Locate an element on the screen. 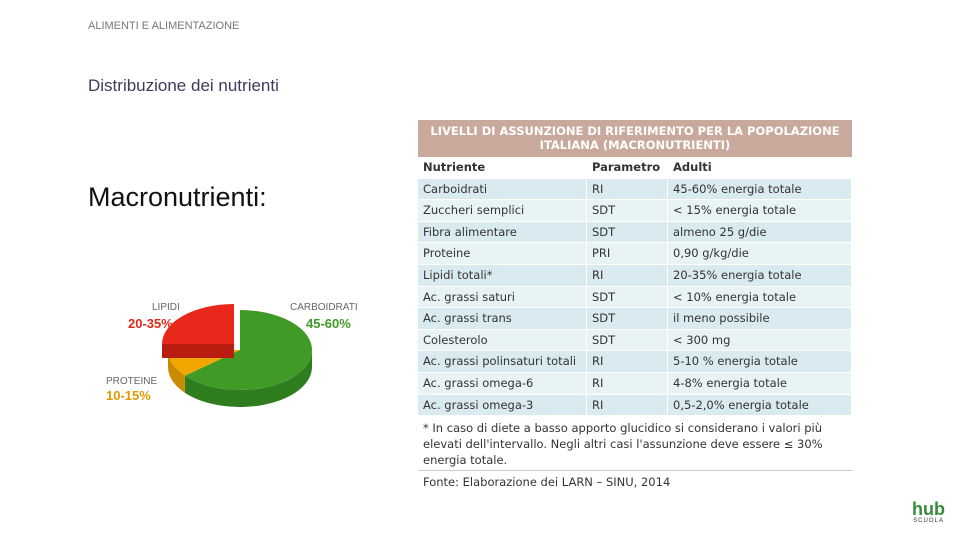 Image resolution: width=960 pixels, height=540 pixels. table-cell: PRI is located at coordinates (627, 253).